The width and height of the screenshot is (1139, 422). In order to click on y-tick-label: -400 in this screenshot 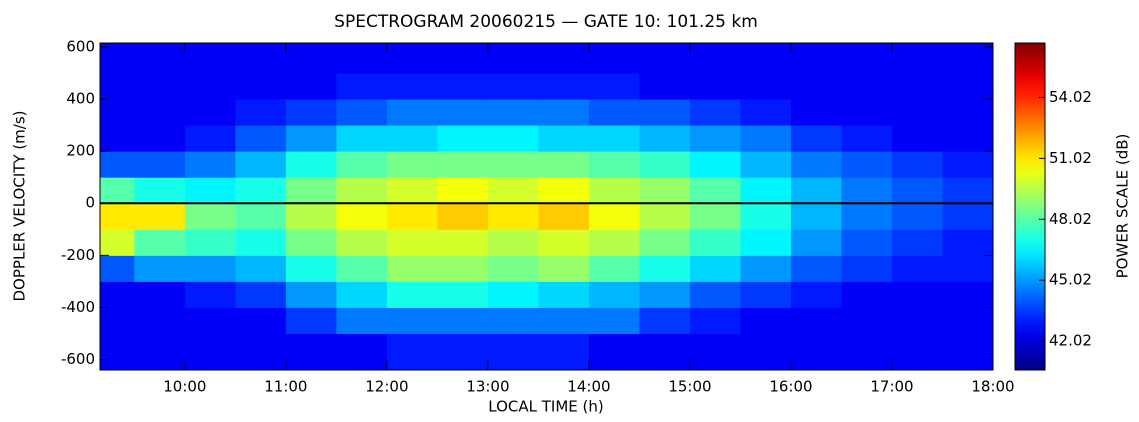, I will do `click(78, 307)`.